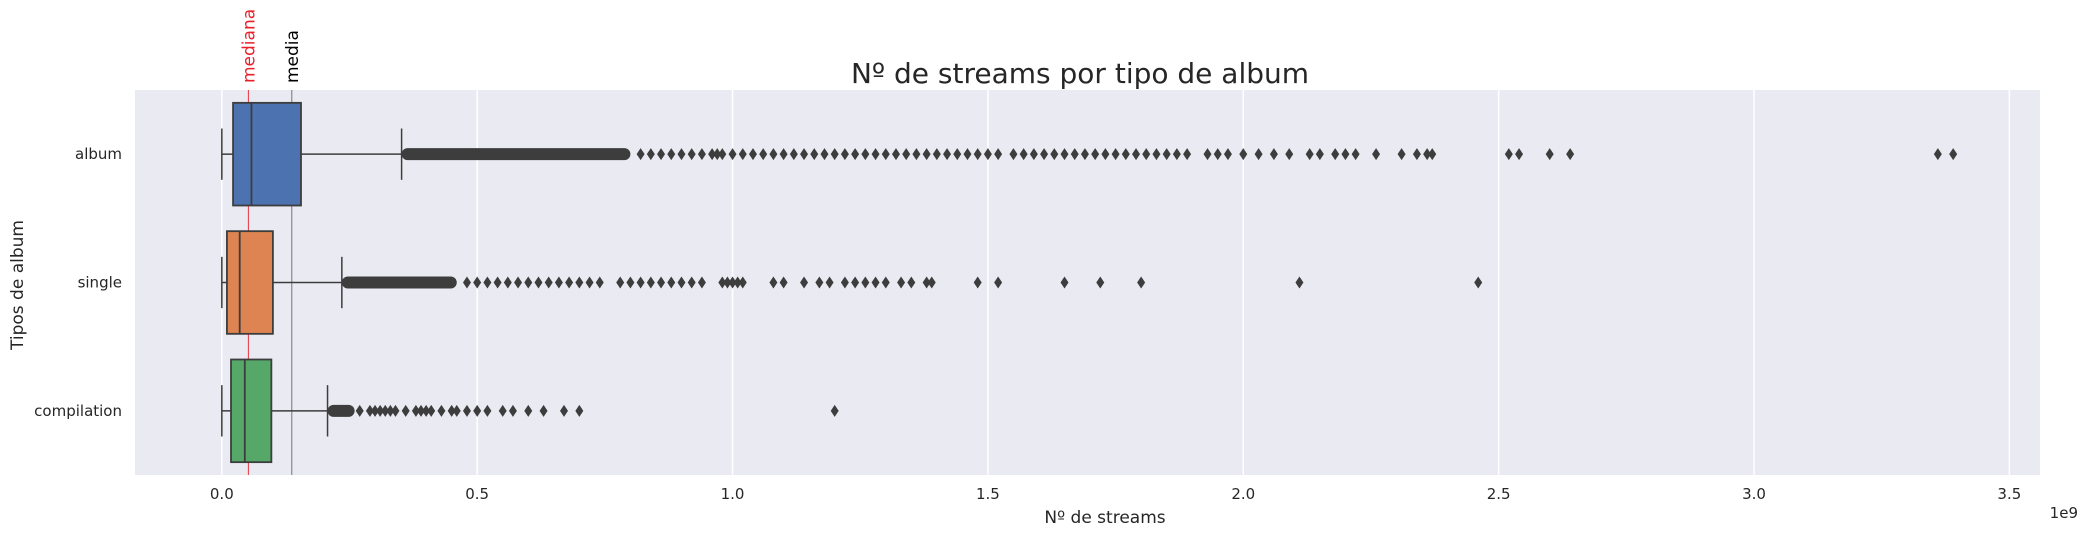 The image size is (2083, 537). I want to click on x-tick-label: 3.5, so click(2009, 494).